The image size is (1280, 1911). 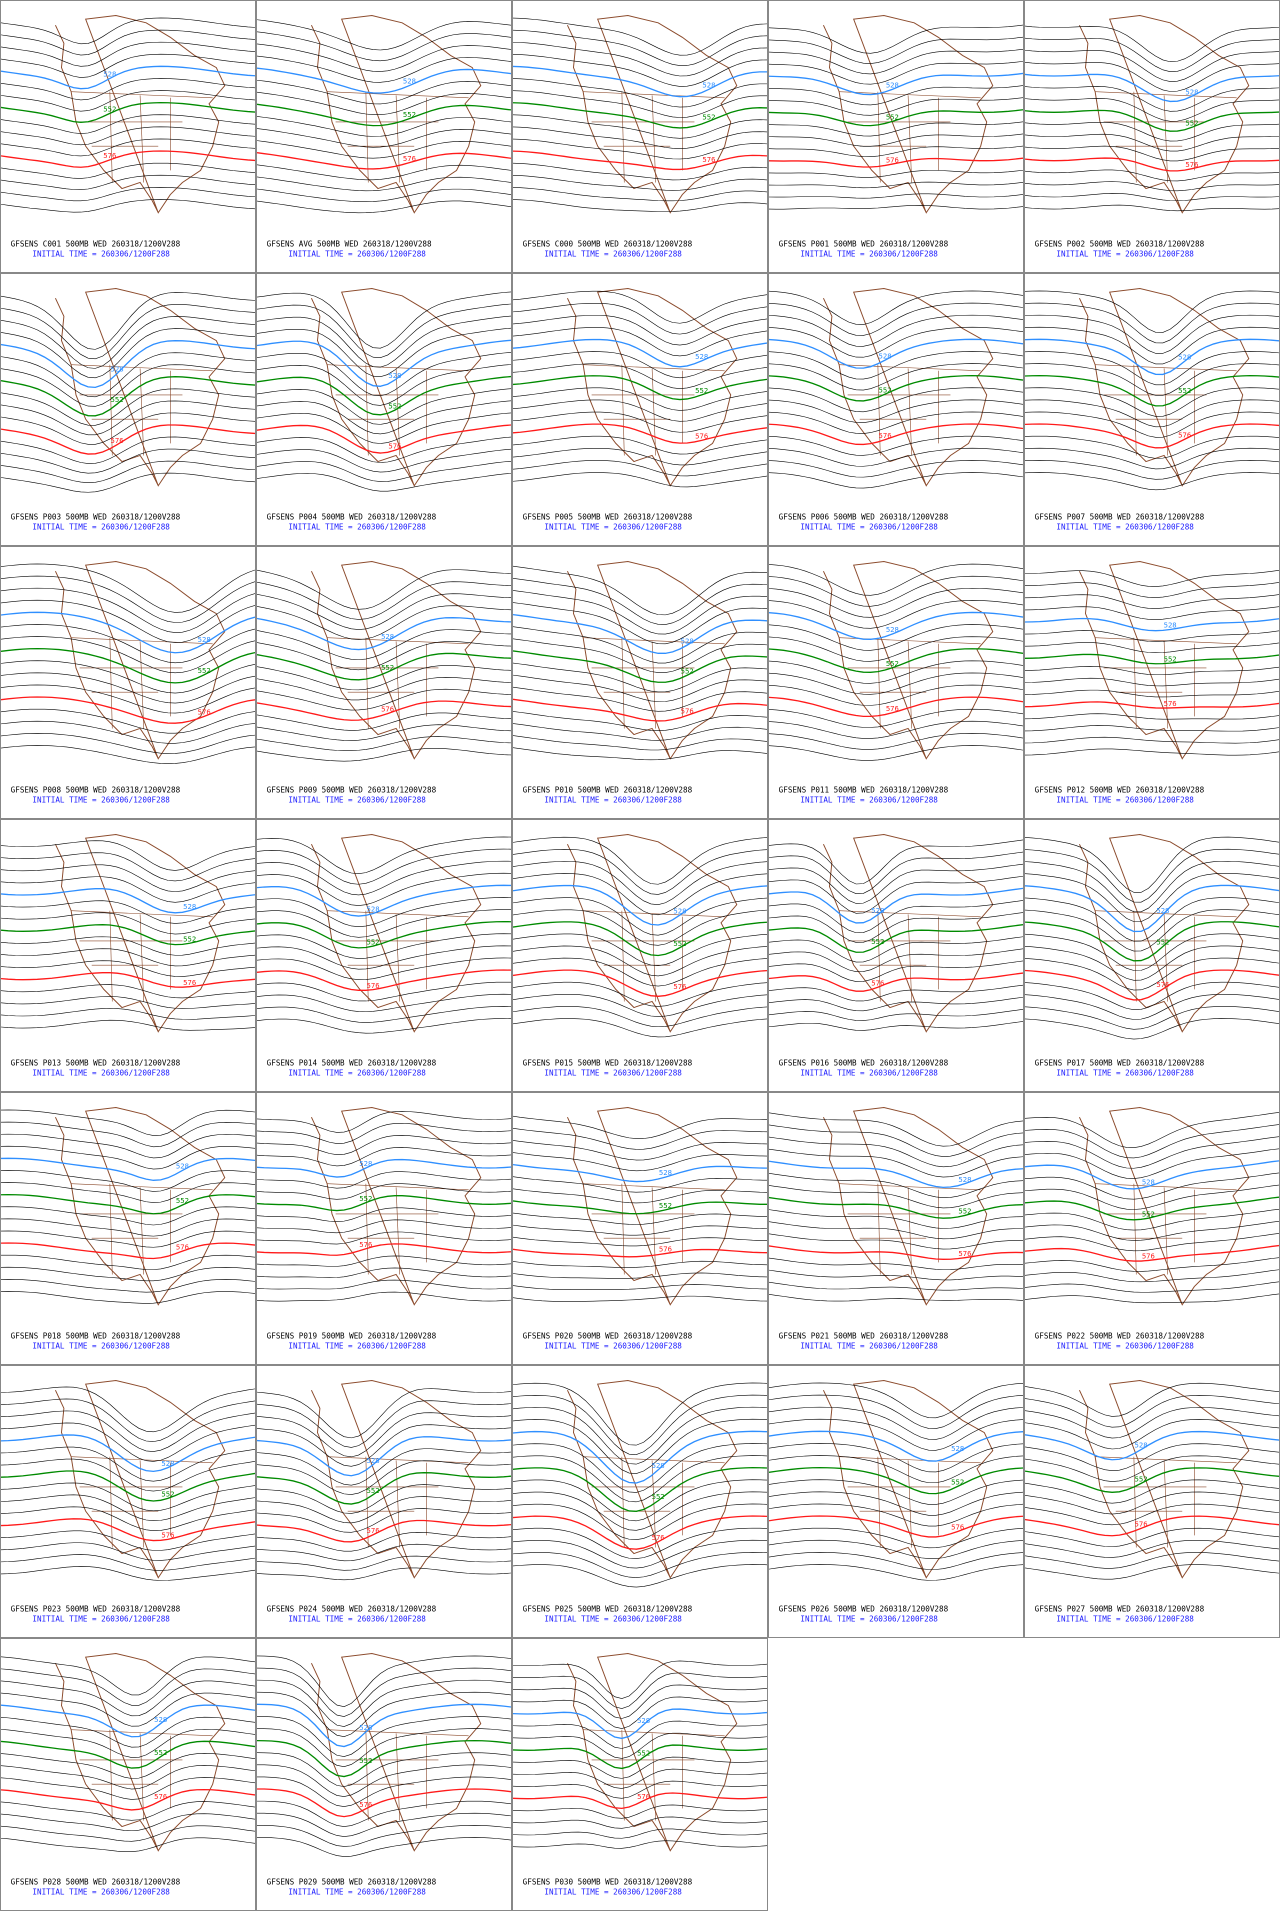 I want to click on panel-title: GFSENS P017 500MB WED 260318/1200V288, so click(x=1120, y=1063).